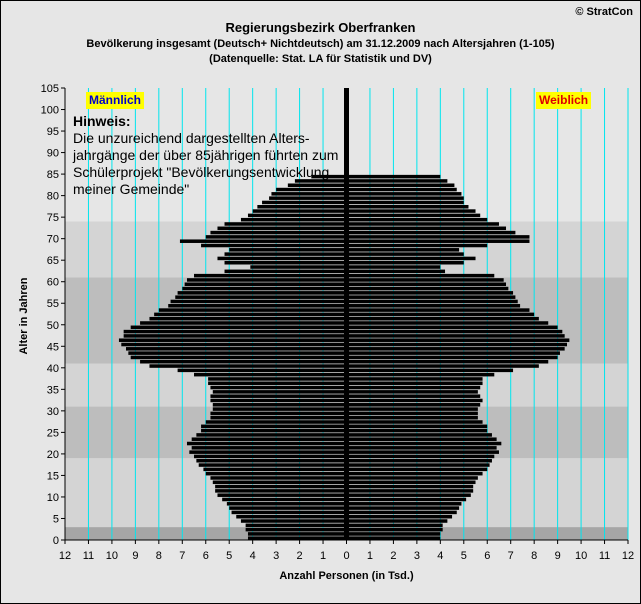 The height and width of the screenshot is (604, 641). What do you see at coordinates (53, 476) in the screenshot?
I see `y-tick-label: 15` at bounding box center [53, 476].